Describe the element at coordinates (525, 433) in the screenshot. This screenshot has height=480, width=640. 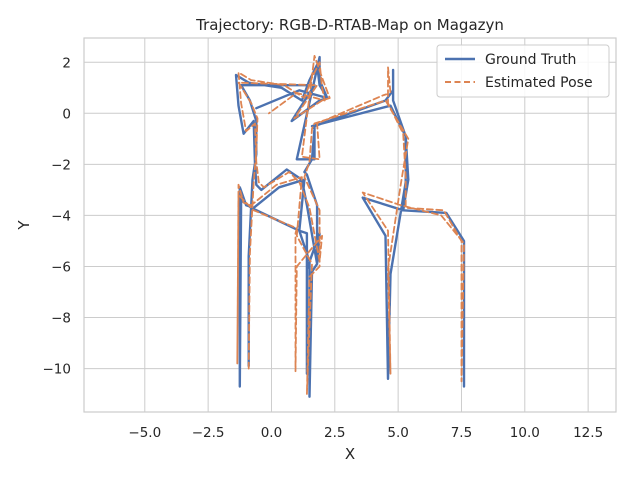
I see `x-tick-label: 10.0` at that location.